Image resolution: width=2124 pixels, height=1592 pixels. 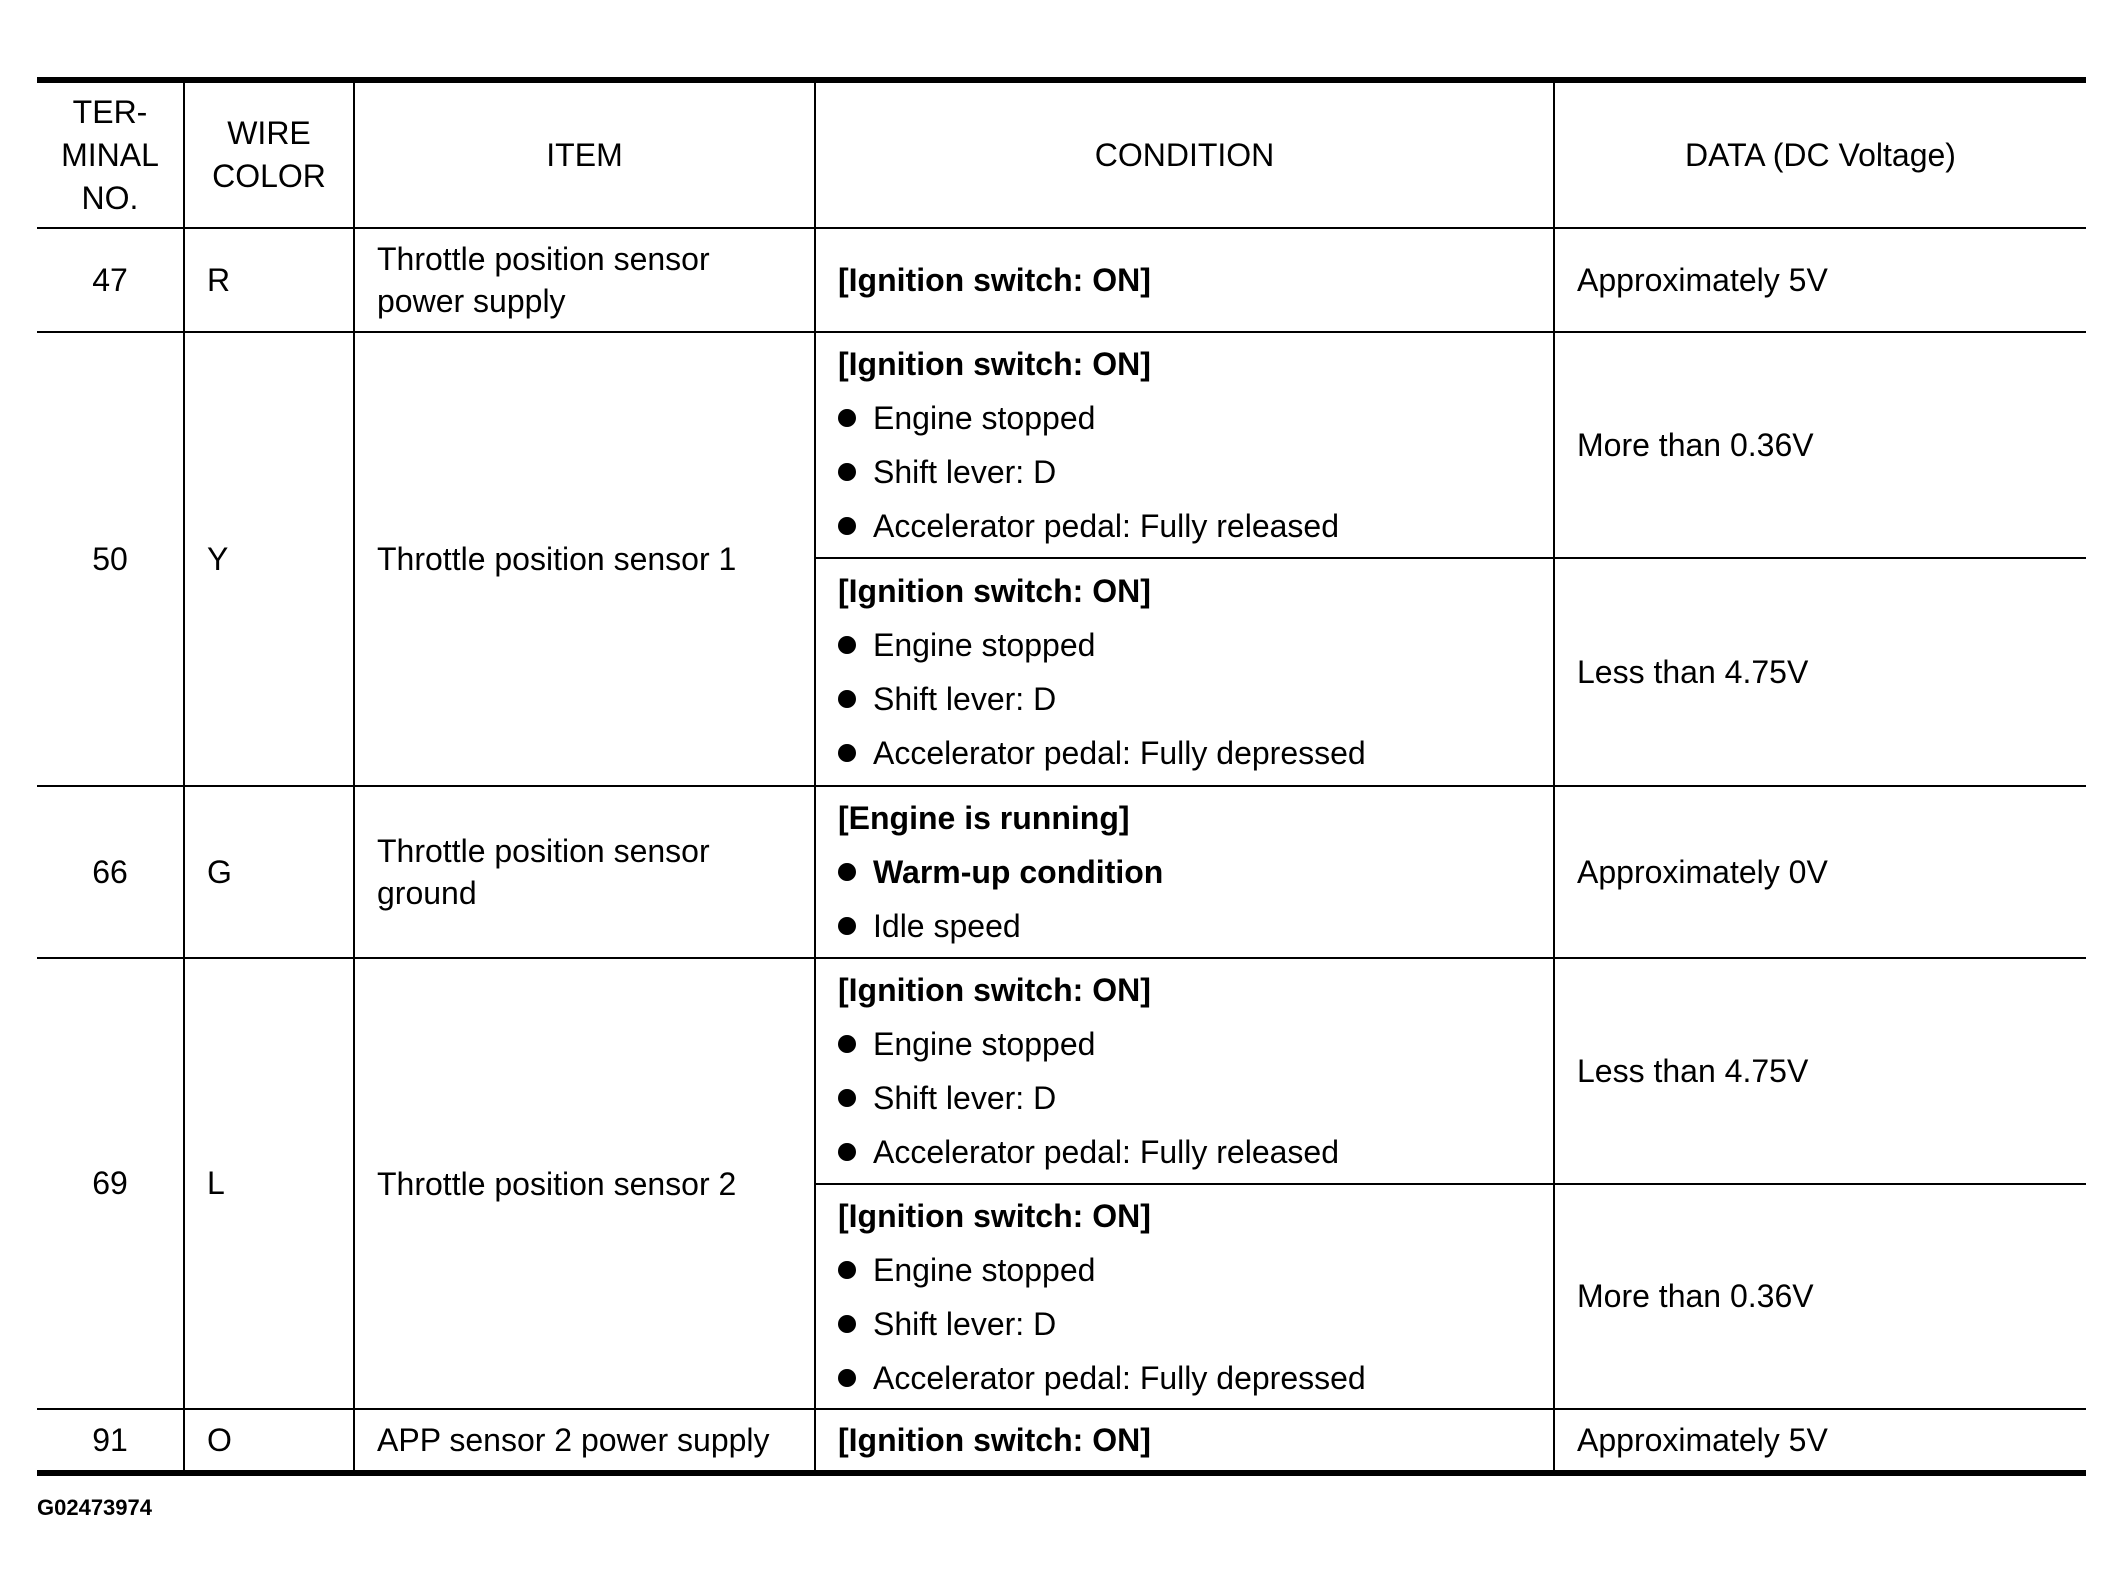 I want to click on condition-bullet: Idle speed, so click(x=1195, y=926).